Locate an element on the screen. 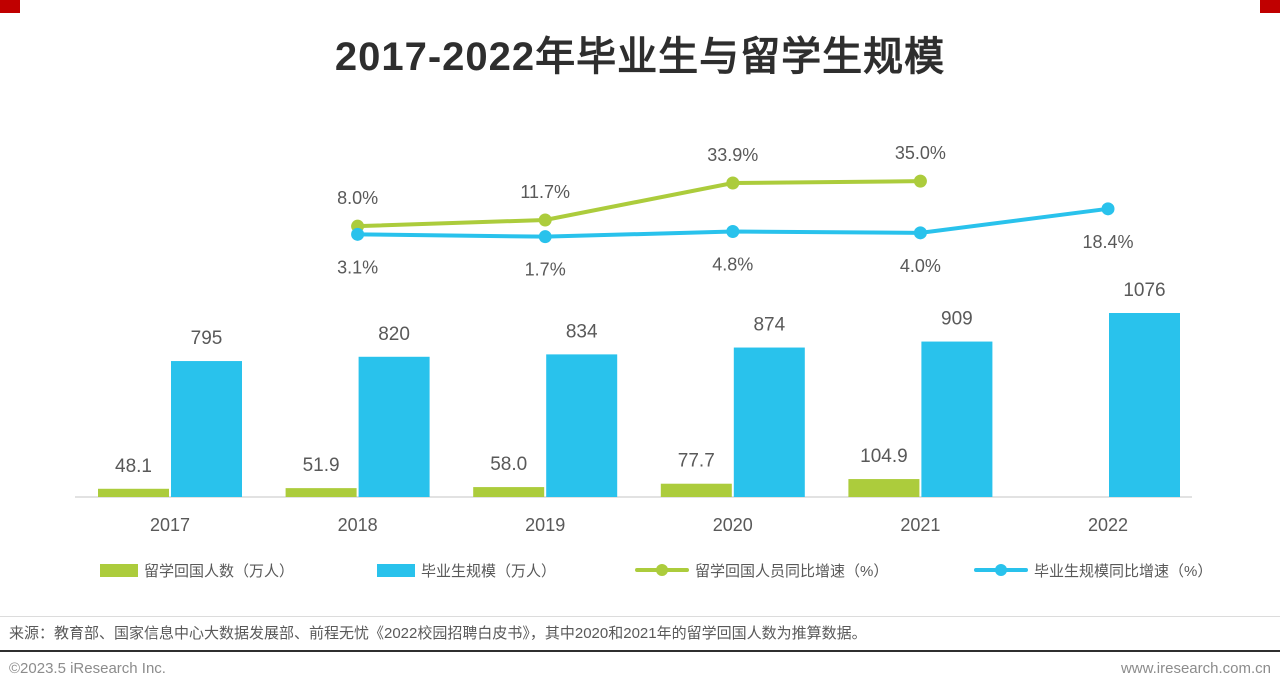 This screenshot has height=692, width=1280. bar-value-graduates-2017: 795 is located at coordinates (207, 338).